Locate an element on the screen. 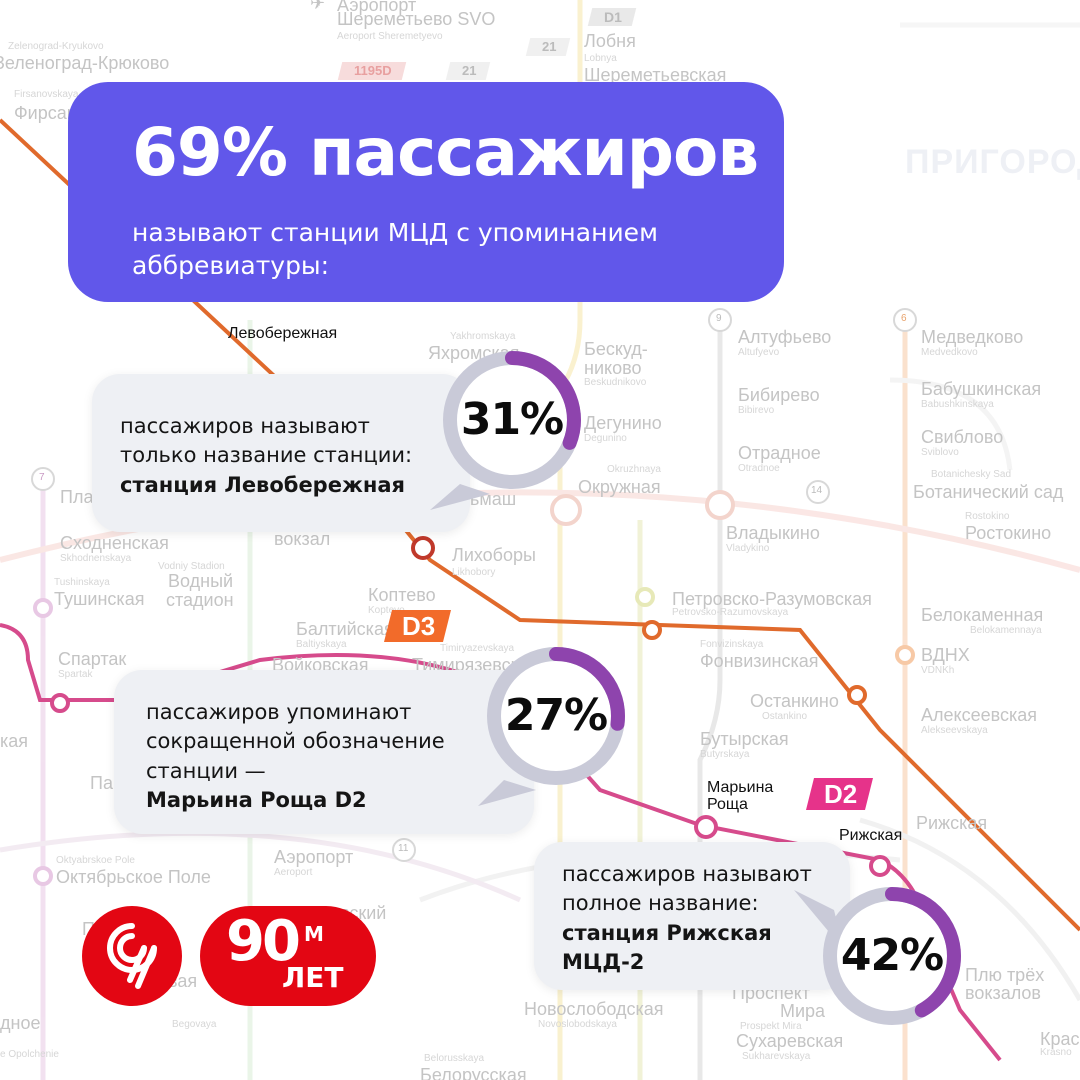  route-1195d-badge: 1195D is located at coordinates (371, 71).